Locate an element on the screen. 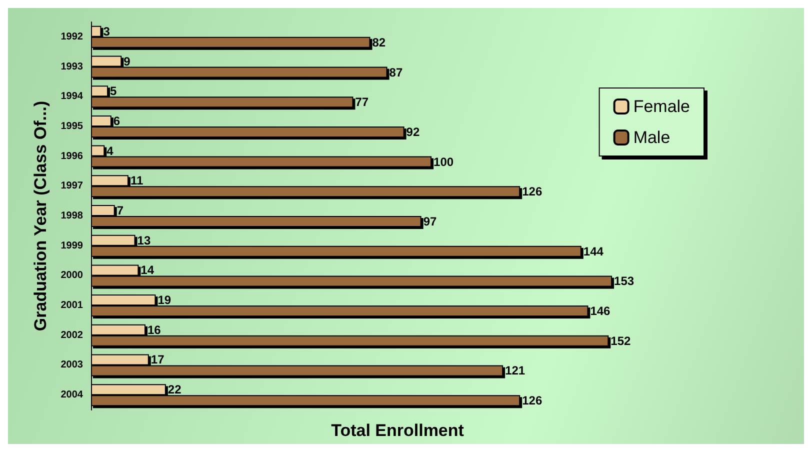 This screenshot has height=452, width=812. y-tick-label: 1998 is located at coordinates (72, 216).